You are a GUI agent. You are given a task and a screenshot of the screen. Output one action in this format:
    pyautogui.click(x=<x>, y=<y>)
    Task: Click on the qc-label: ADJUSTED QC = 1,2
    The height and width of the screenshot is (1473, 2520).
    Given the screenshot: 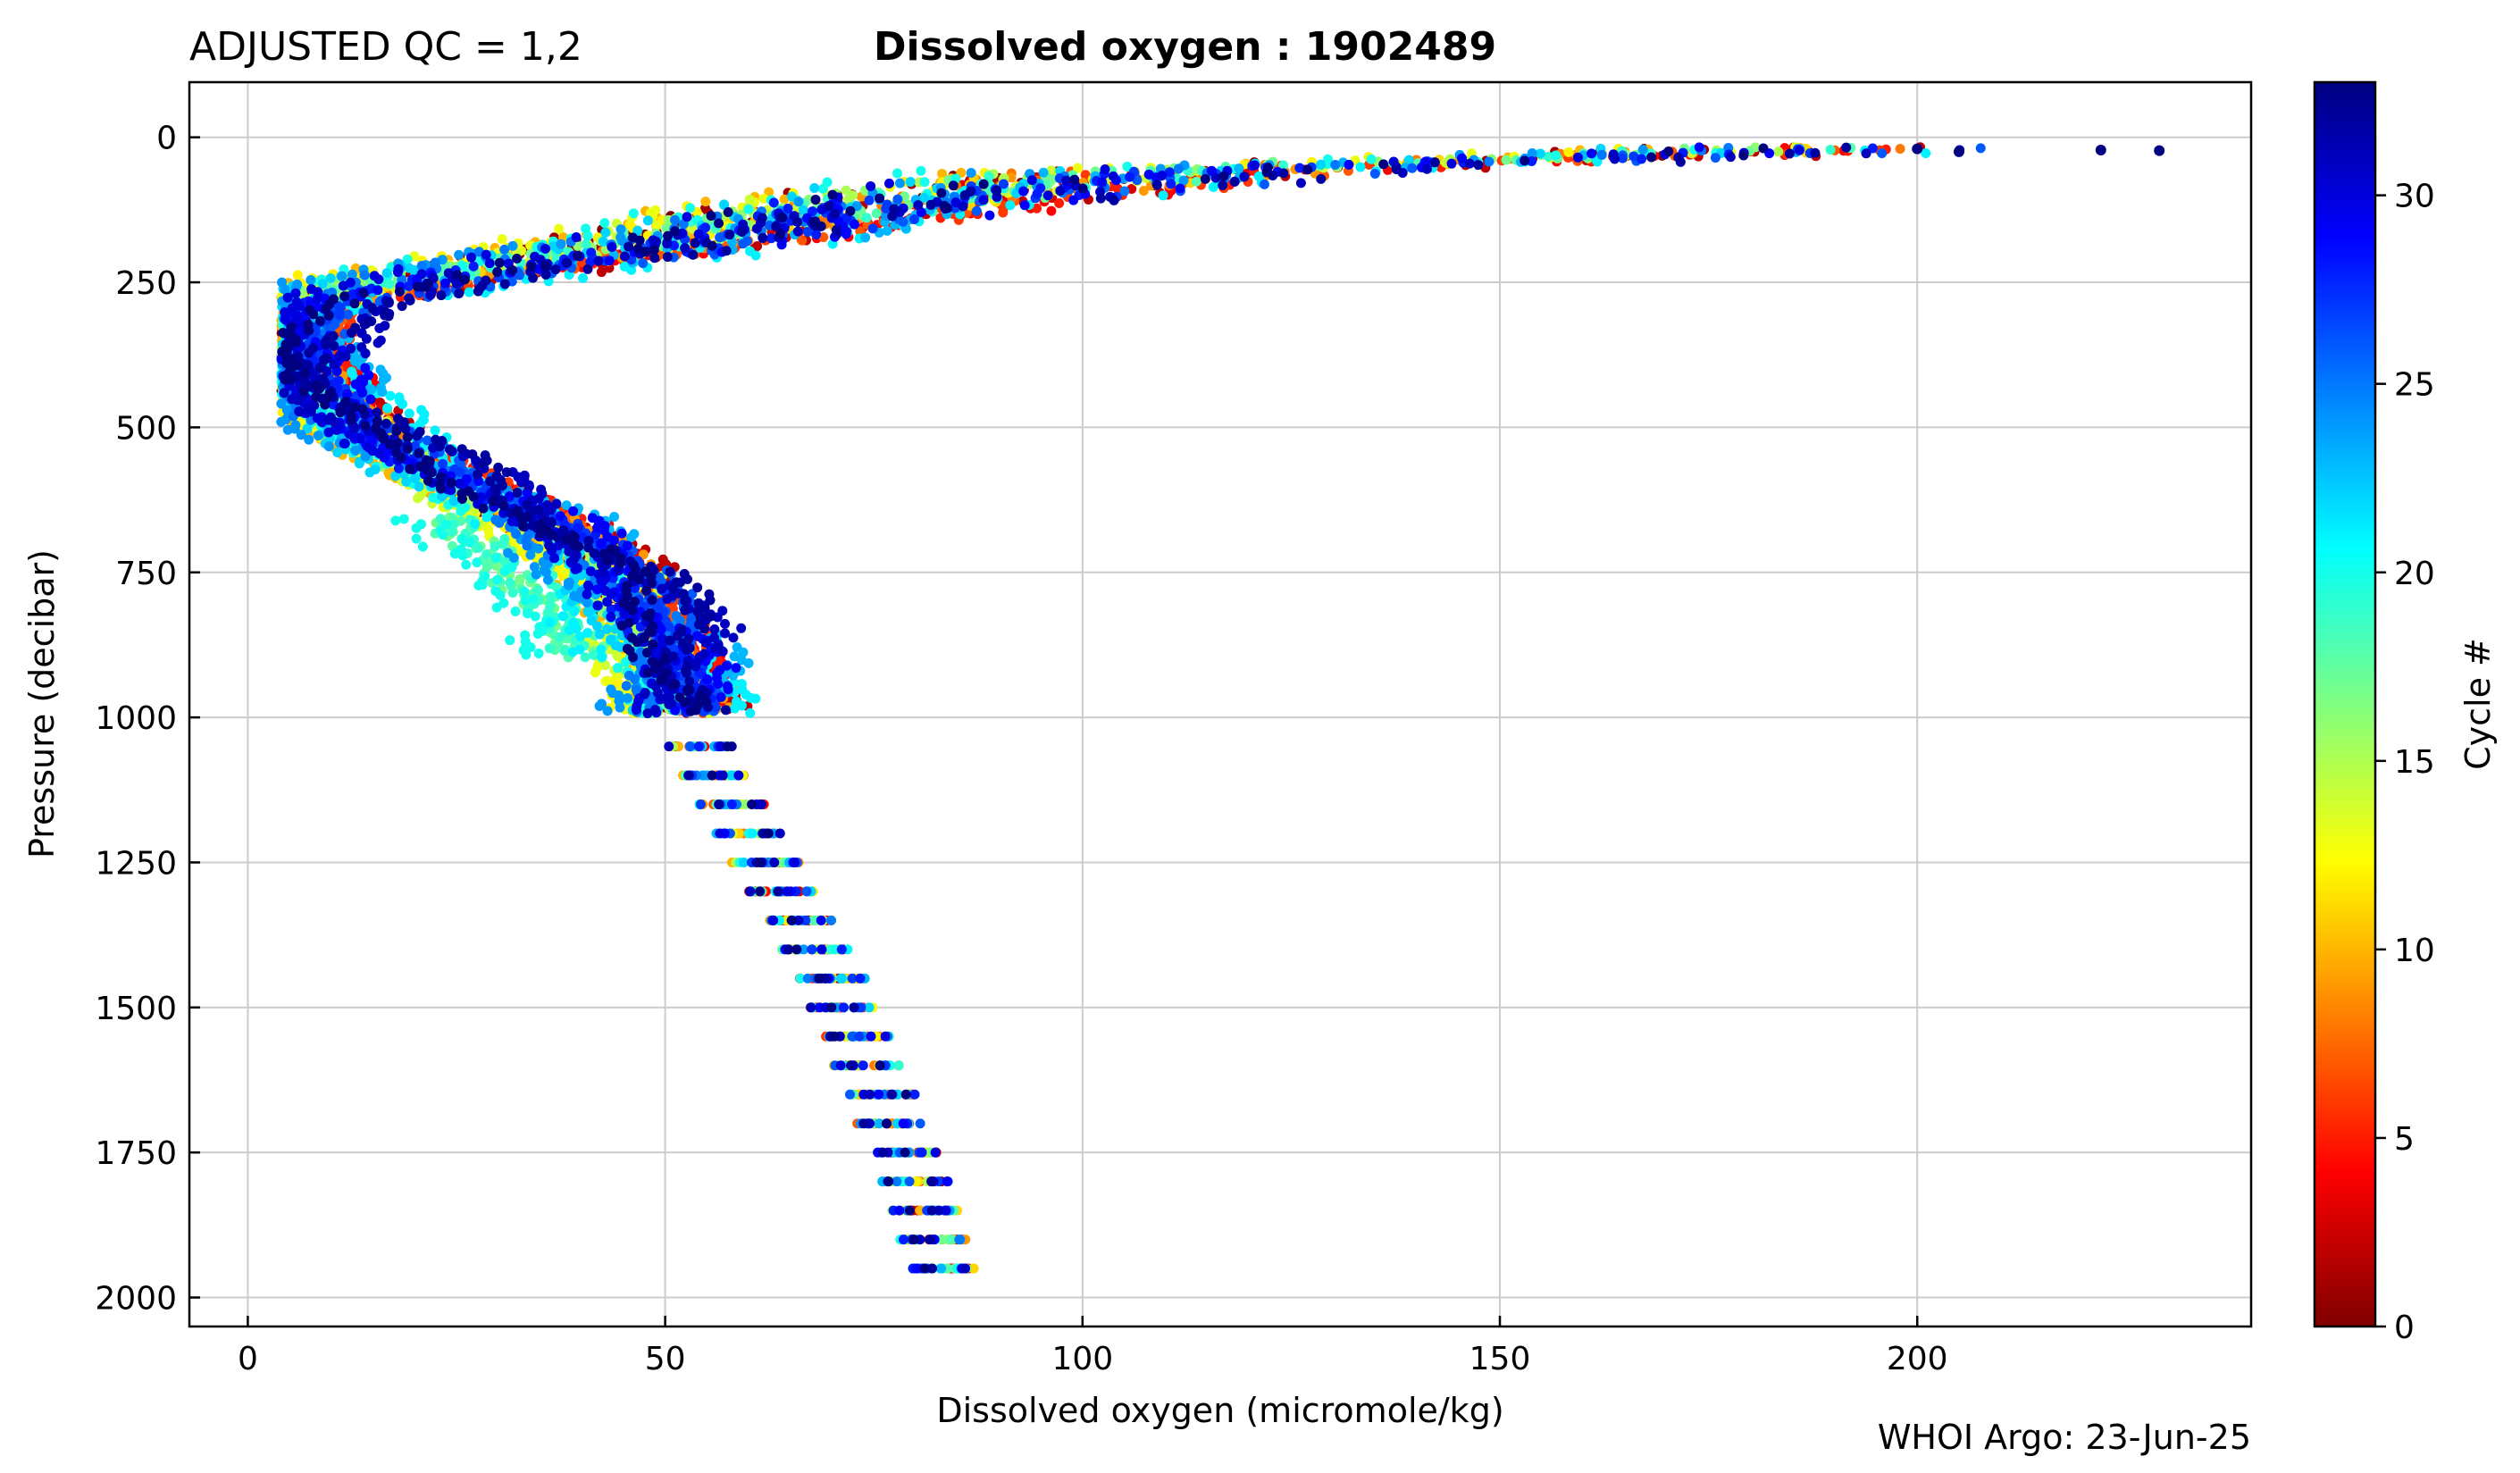 What is the action you would take?
    pyautogui.click(x=385, y=47)
    